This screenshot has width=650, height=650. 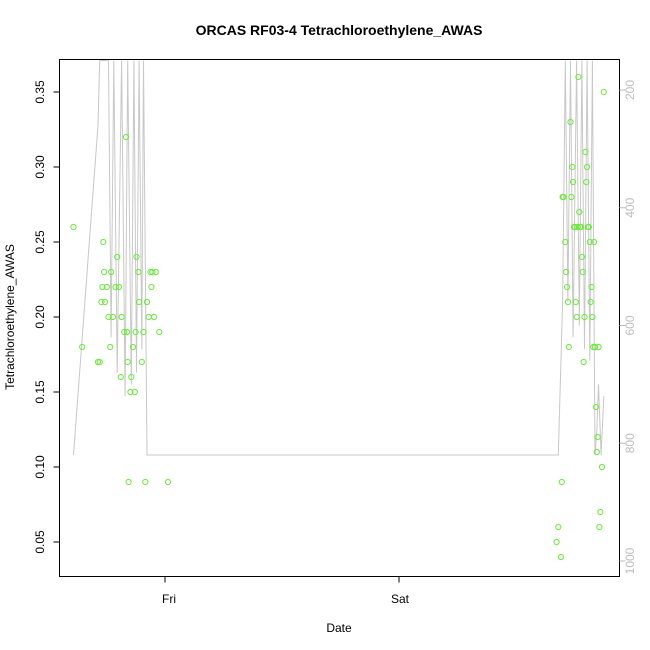 What do you see at coordinates (630, 443) in the screenshot?
I see `right-y-tick-label: 800` at bounding box center [630, 443].